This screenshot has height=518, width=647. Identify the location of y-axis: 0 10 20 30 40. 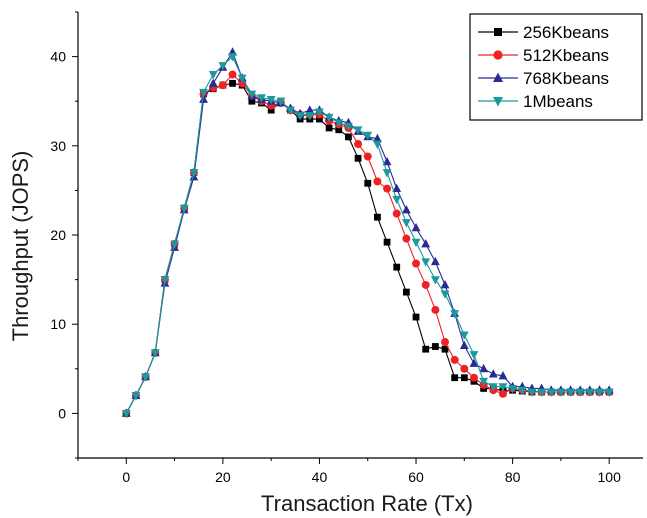
(64, 235).